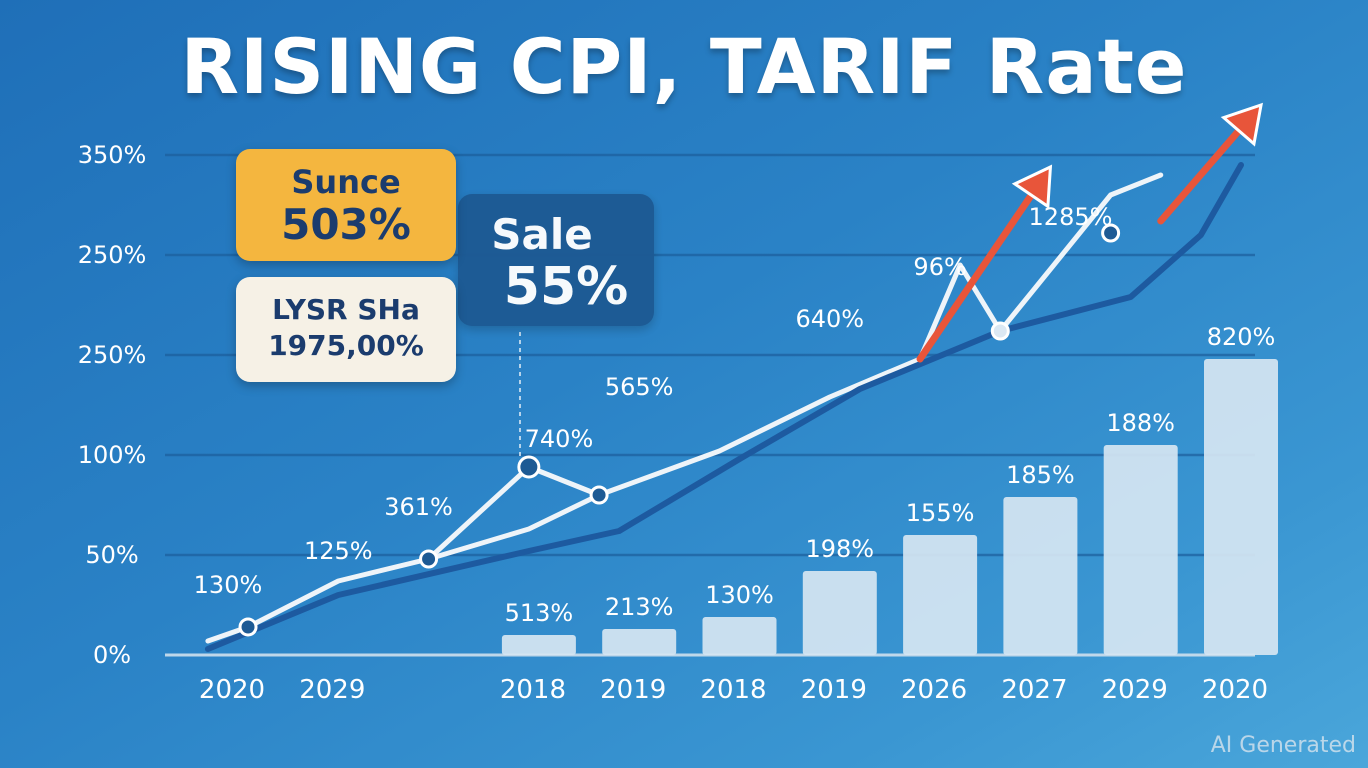 The image size is (1368, 768). Describe the element at coordinates (1040, 475) in the screenshot. I see `bar-value-label: 185%` at that location.